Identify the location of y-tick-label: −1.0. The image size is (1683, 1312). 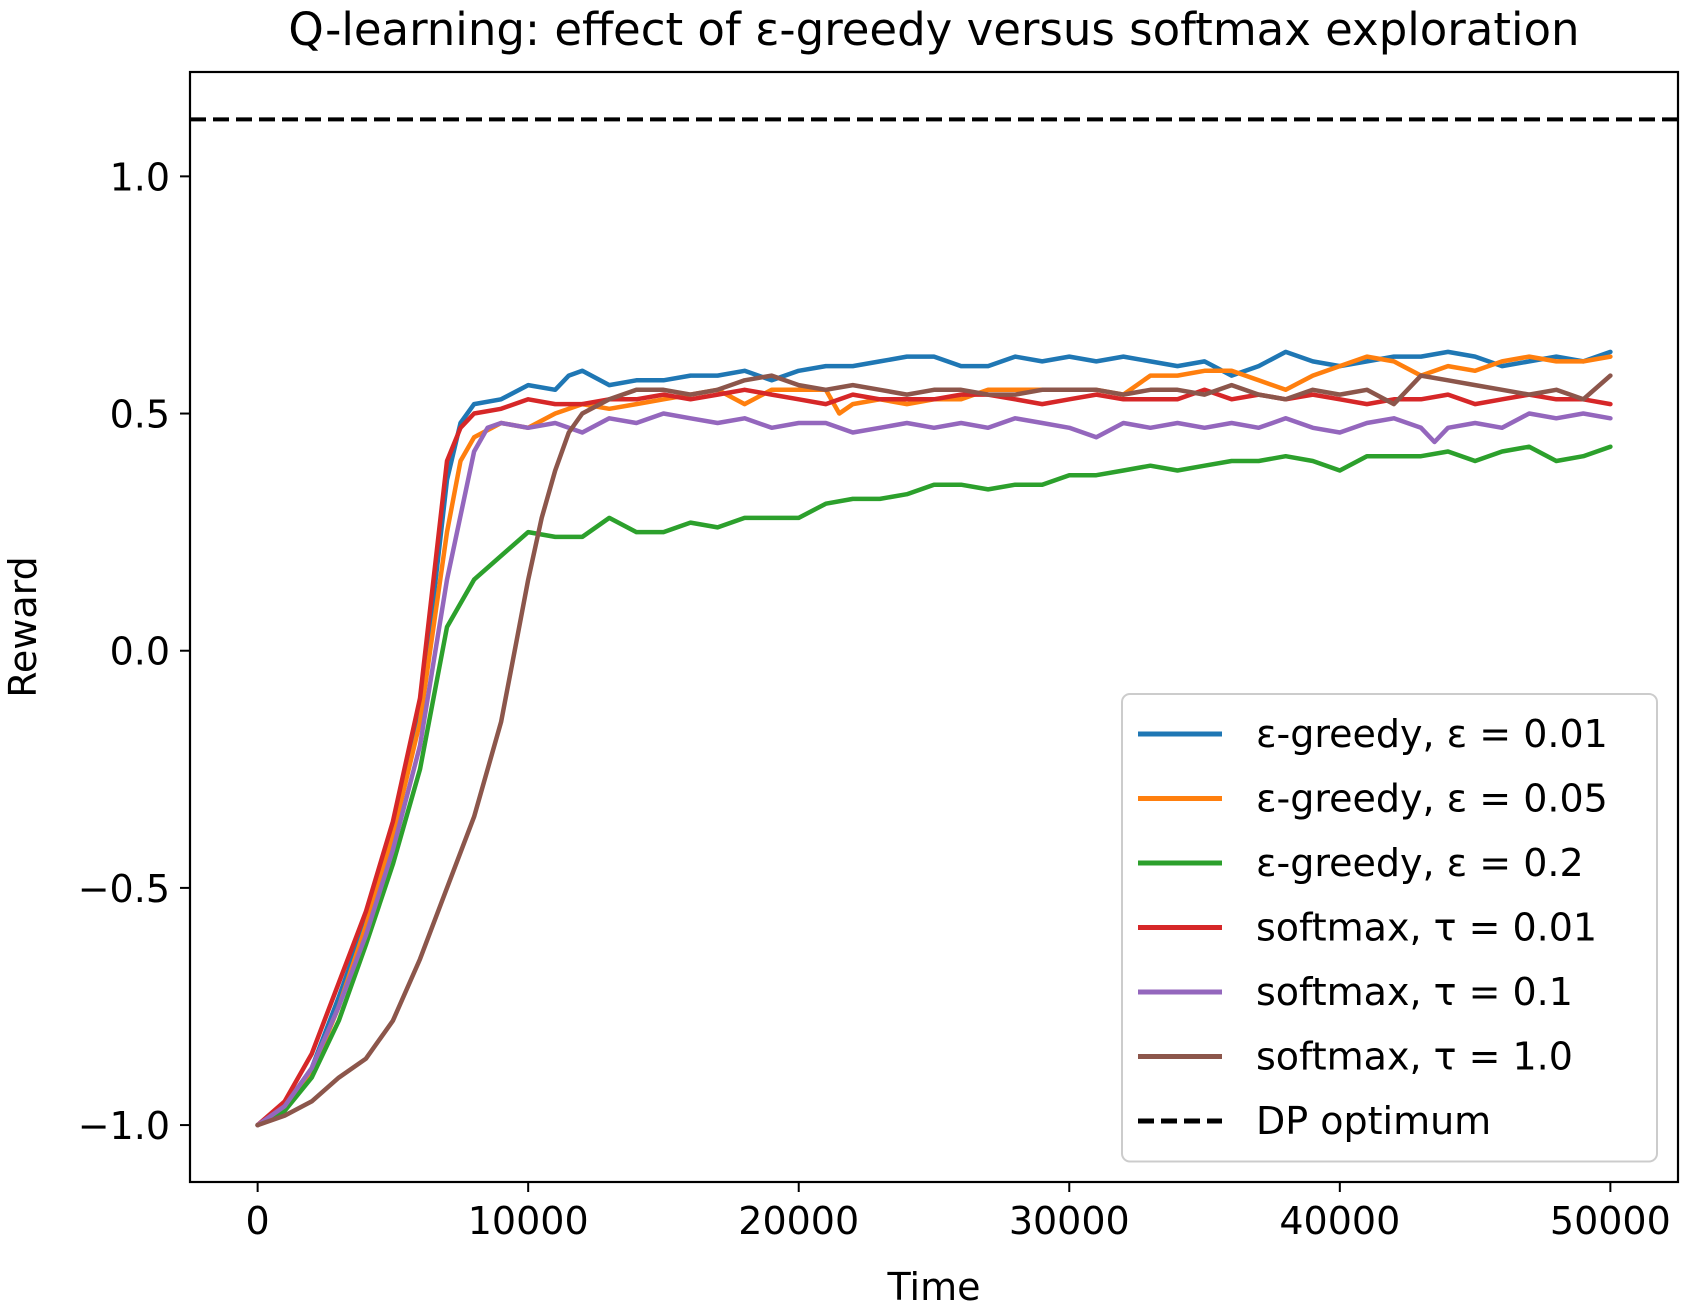
(124, 1126).